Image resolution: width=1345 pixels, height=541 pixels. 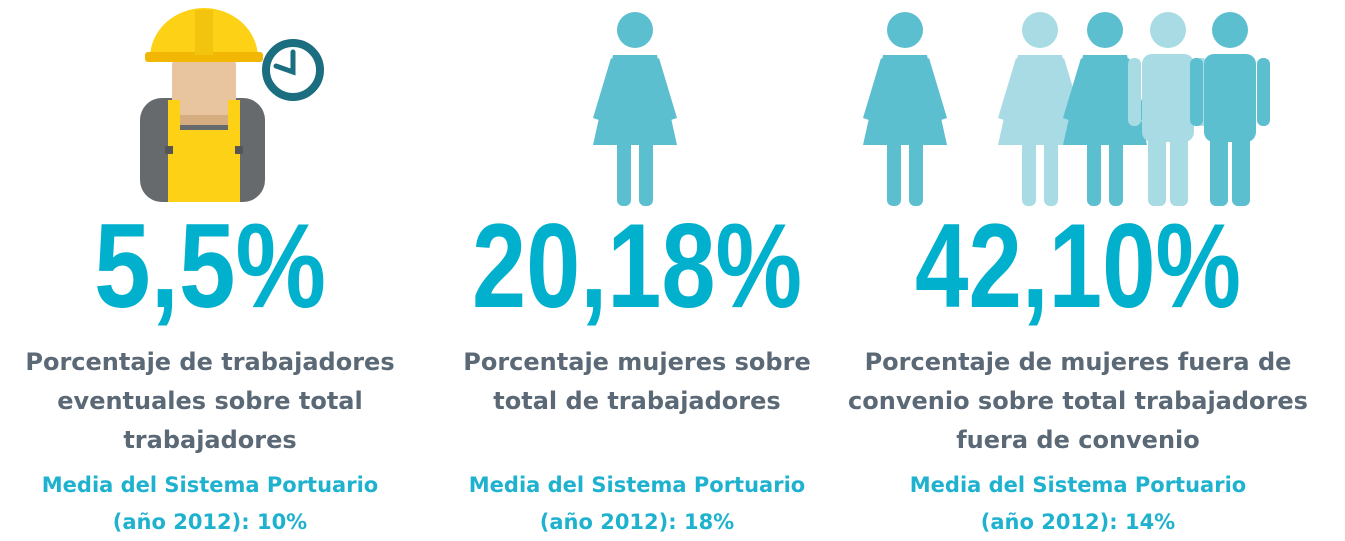 I want to click on stat-value: 42,10%, so click(x=1078, y=266).